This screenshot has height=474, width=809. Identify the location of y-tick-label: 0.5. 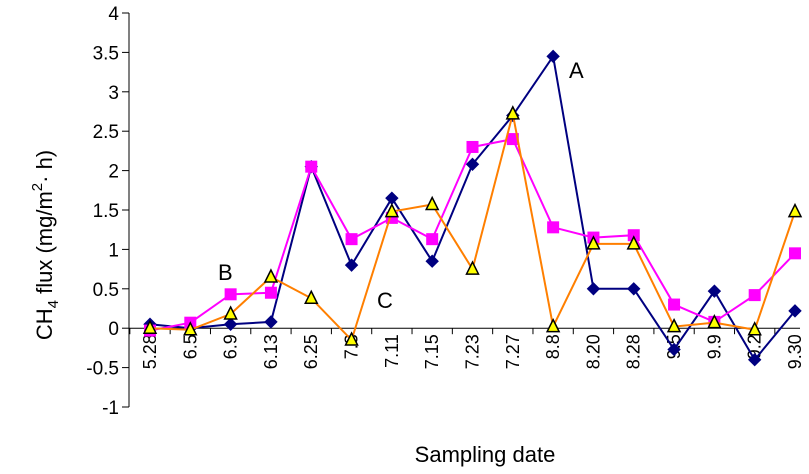
(106, 290).